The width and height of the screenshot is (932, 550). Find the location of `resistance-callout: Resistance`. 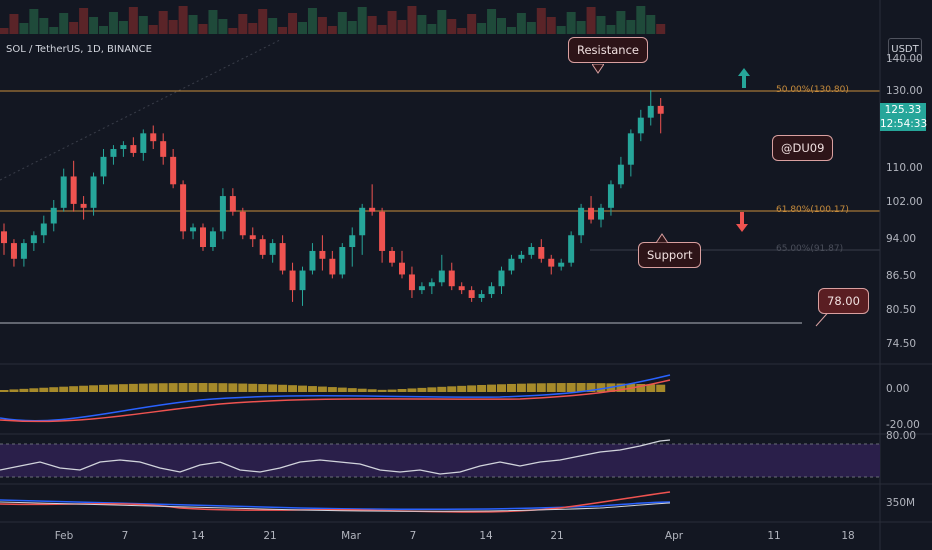

resistance-callout: Resistance is located at coordinates (608, 50).